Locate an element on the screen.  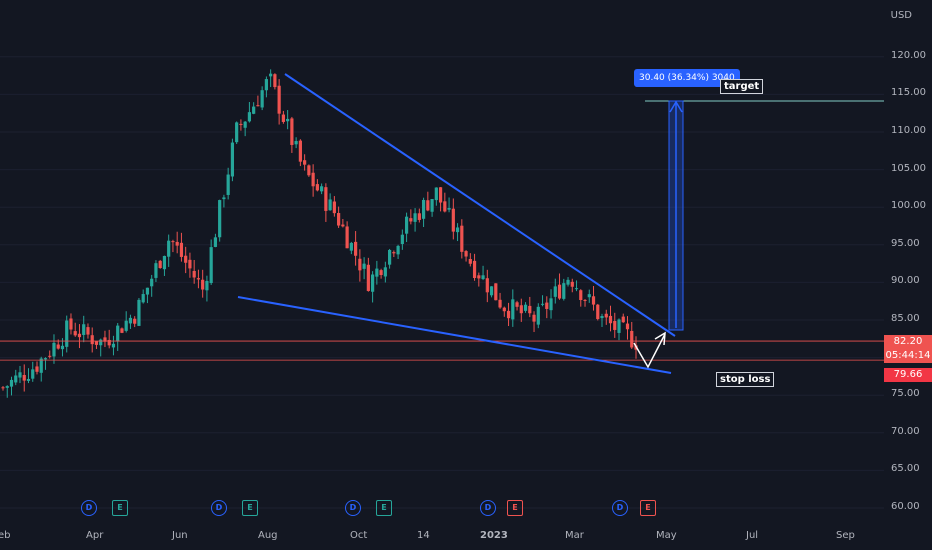
price-tick-label: 110.00 is located at coordinates (908, 130).